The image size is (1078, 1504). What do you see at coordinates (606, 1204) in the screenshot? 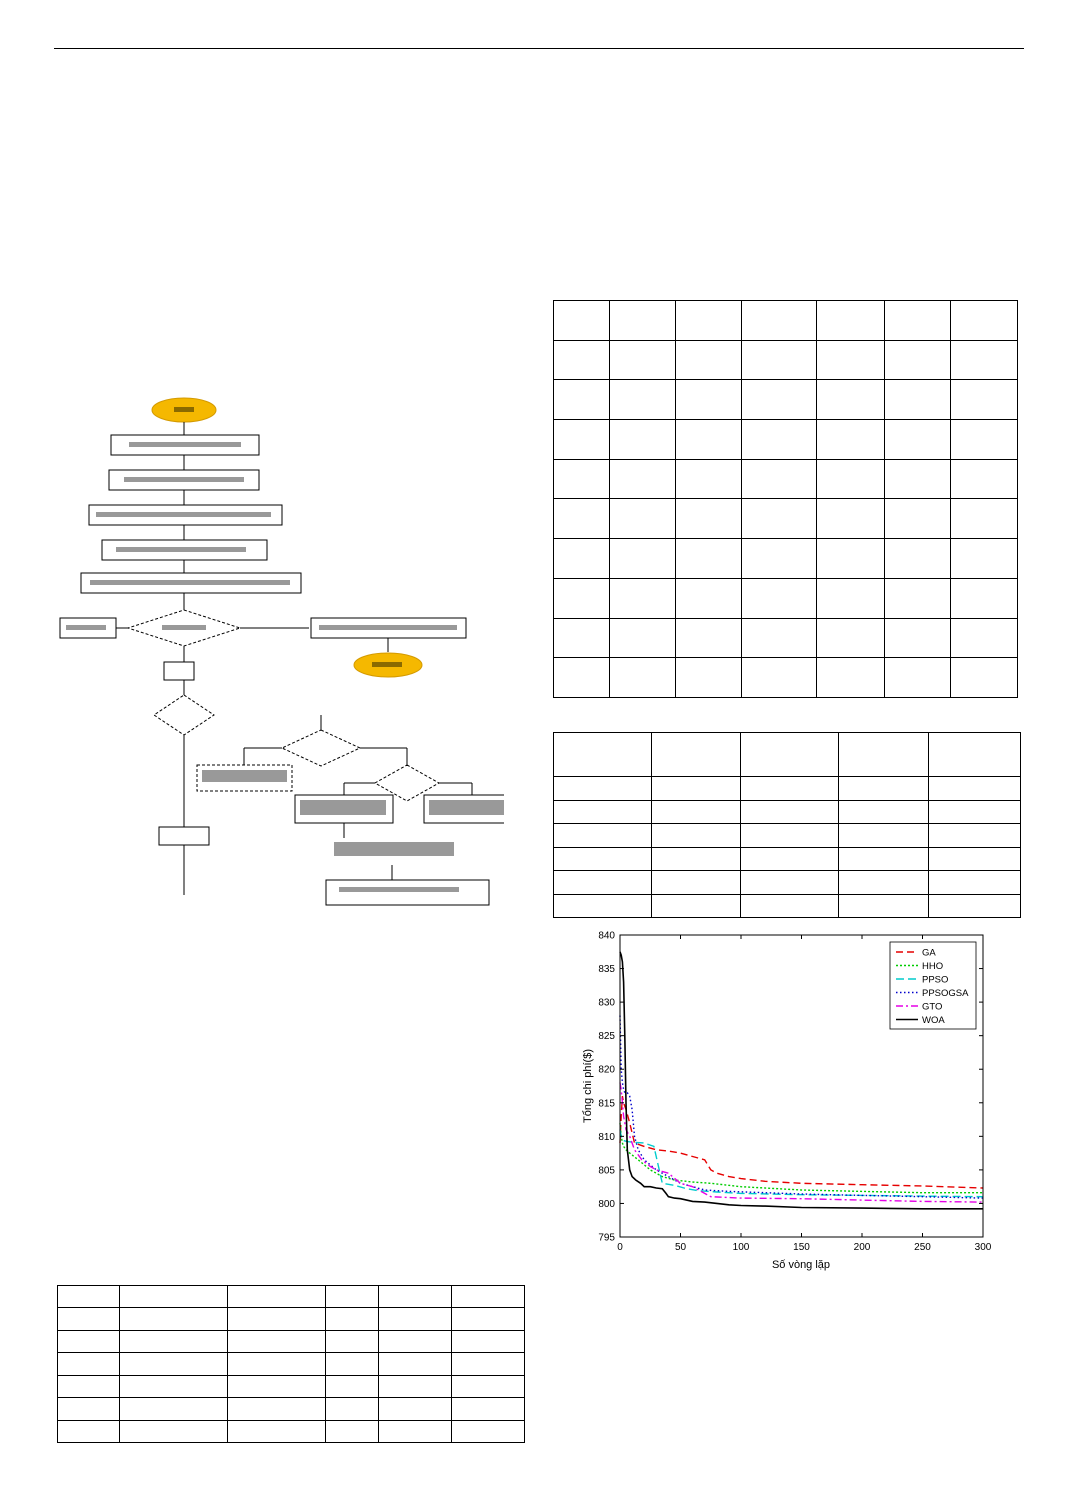
I see `y-tick-label: 800` at bounding box center [606, 1204].